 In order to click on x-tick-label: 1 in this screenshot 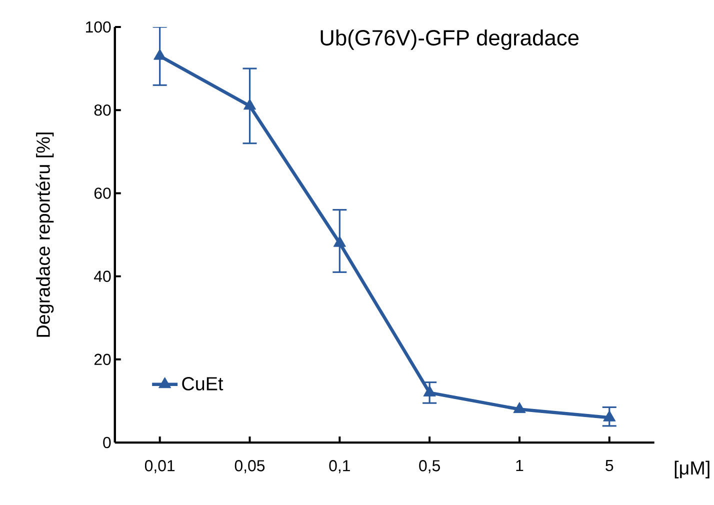, I will do `click(520, 465)`.